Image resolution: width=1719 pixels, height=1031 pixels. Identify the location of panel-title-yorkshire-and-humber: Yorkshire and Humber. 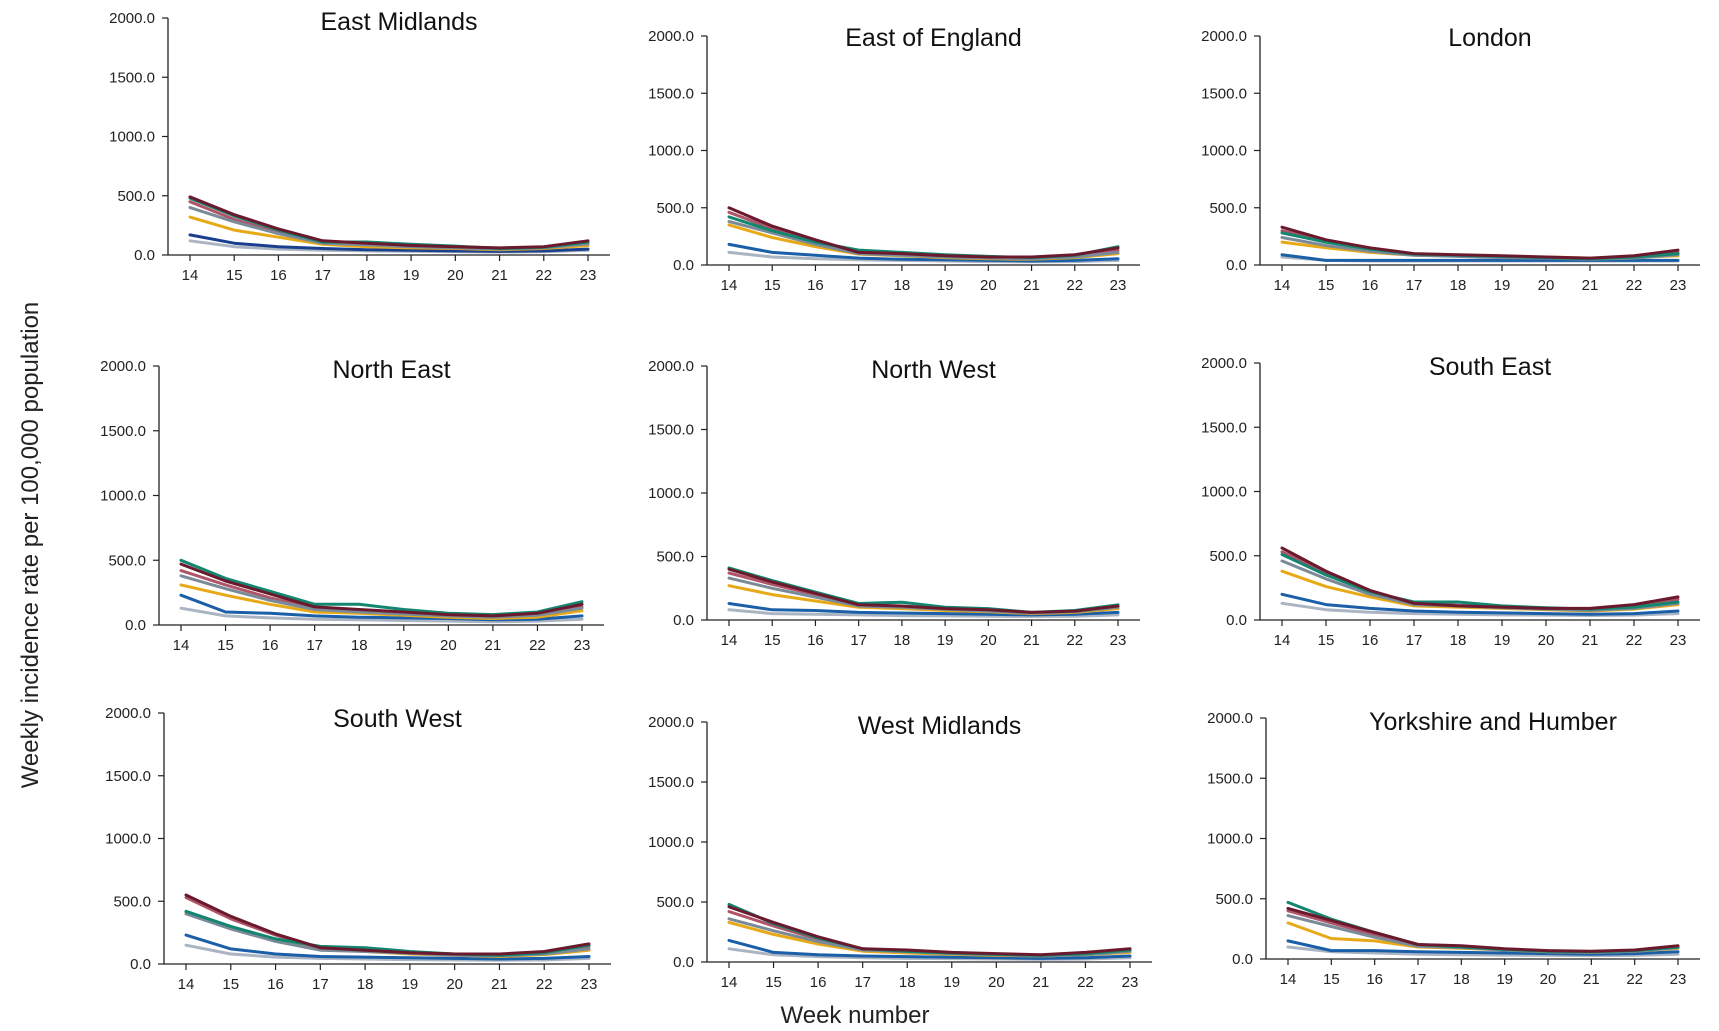
(1493, 722).